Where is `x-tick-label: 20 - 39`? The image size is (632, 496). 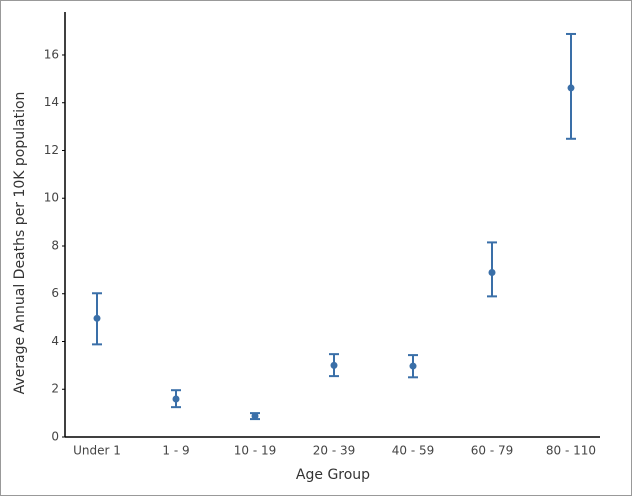
x-tick-label: 20 - 39 is located at coordinates (334, 451).